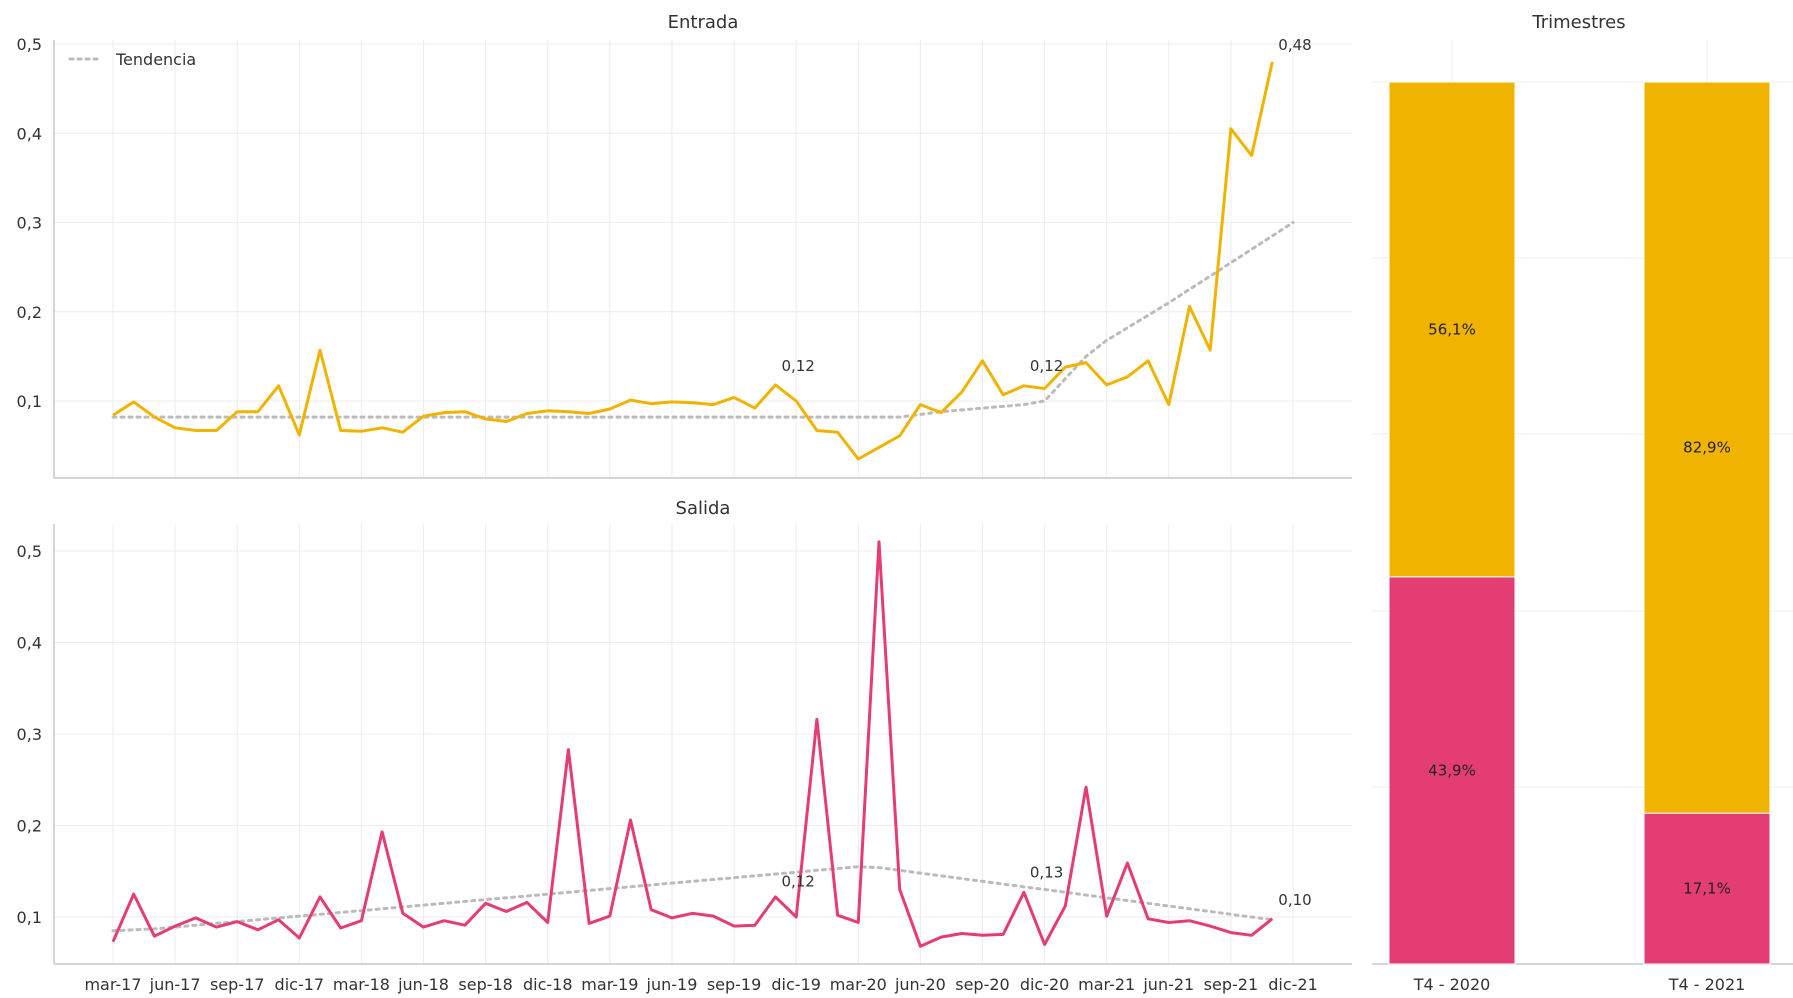 Image resolution: width=1793 pixels, height=998 pixels. What do you see at coordinates (485, 984) in the screenshot?
I see `x-tick-label: sep-18` at bounding box center [485, 984].